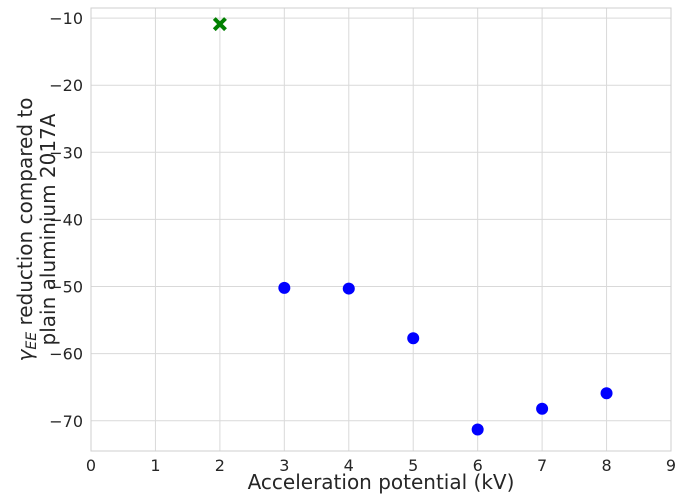  What do you see at coordinates (32, 341) in the screenshot?
I see `y-axis-subscript: EE` at bounding box center [32, 341].